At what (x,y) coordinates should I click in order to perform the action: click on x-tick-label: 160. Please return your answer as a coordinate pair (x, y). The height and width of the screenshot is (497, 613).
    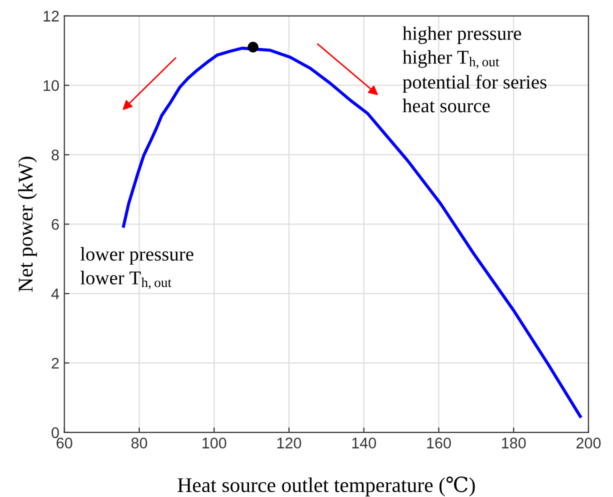
    Looking at the image, I should click on (439, 443).